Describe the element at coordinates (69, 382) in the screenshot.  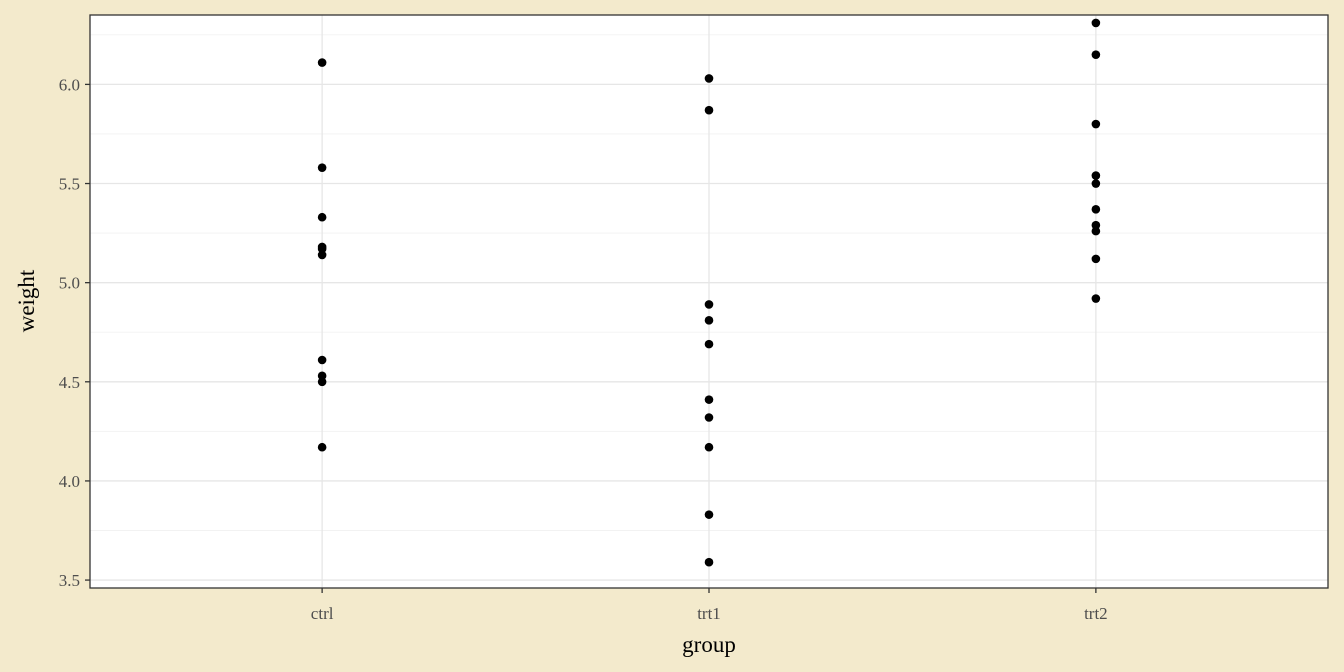
I see `y-tick-label: 4.5` at that location.